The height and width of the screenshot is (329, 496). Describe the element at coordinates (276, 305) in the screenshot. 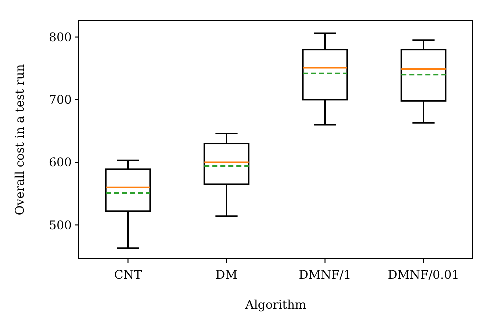

I see `x-axis-title: Algorithm` at that location.